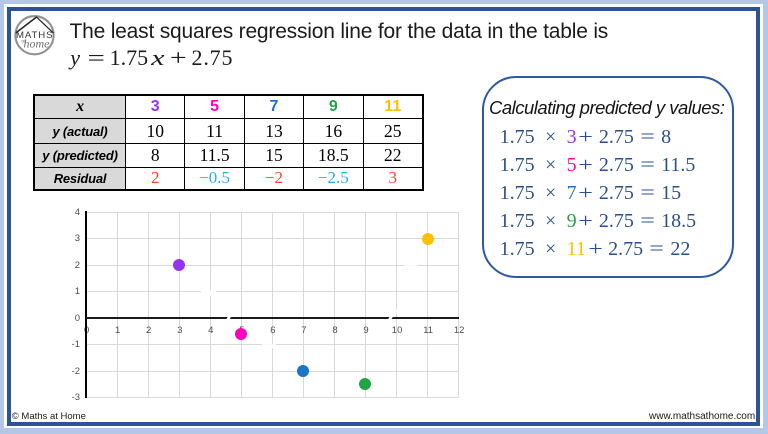  Describe the element at coordinates (37, 43) in the screenshot. I see `svg-text: home` at that location.